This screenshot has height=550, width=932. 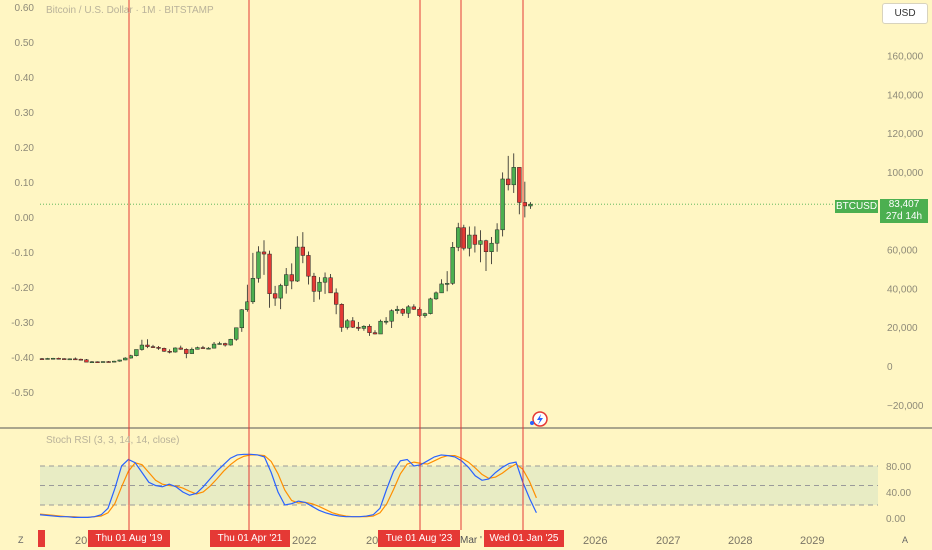 What do you see at coordinates (905, 406) in the screenshot?
I see `right-axis-label: −20,000` at bounding box center [905, 406].